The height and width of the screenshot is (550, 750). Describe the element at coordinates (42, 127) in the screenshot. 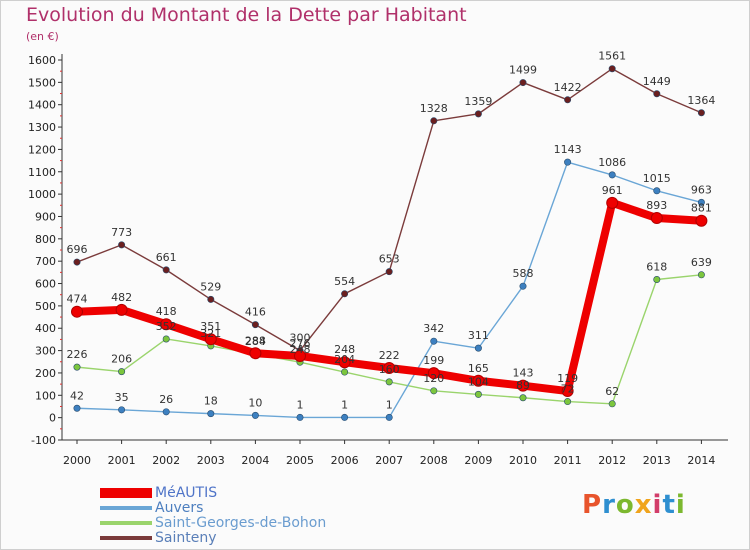

I see `y-tick-label: 1300` at that location.